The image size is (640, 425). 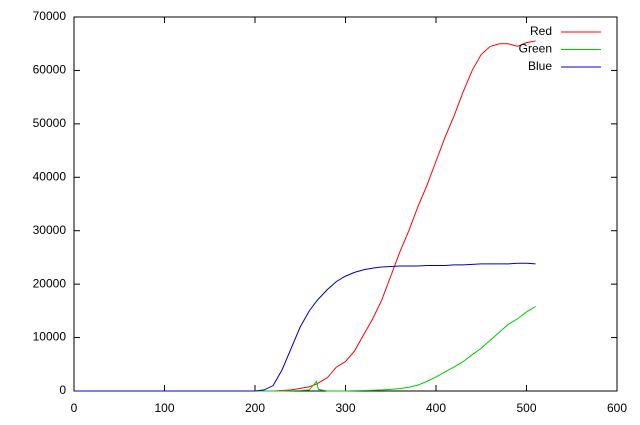 I want to click on y-tick-label: 10000, so click(x=50, y=337).